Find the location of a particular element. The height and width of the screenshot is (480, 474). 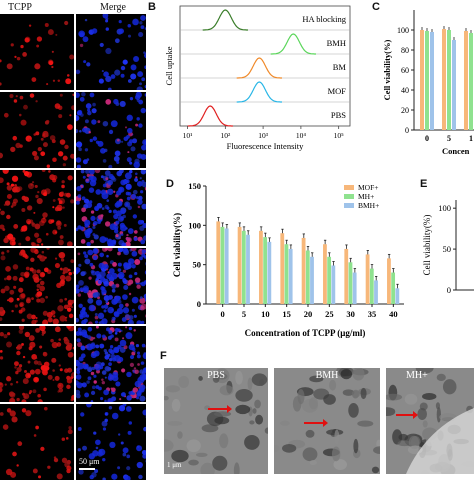

tem-caption-mh: MH+ is located at coordinates (440, 375).